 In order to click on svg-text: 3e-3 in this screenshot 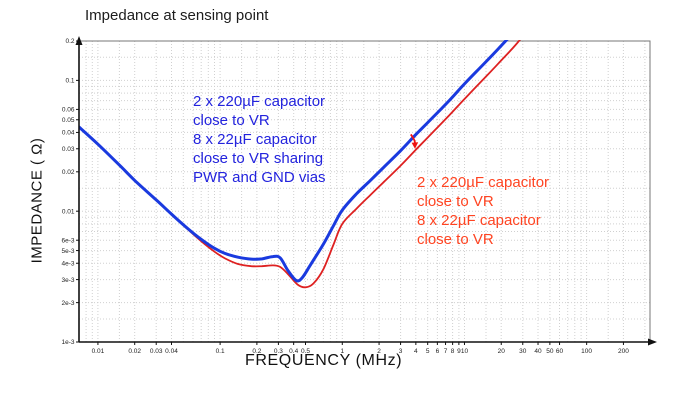, I will do `click(67, 280)`.